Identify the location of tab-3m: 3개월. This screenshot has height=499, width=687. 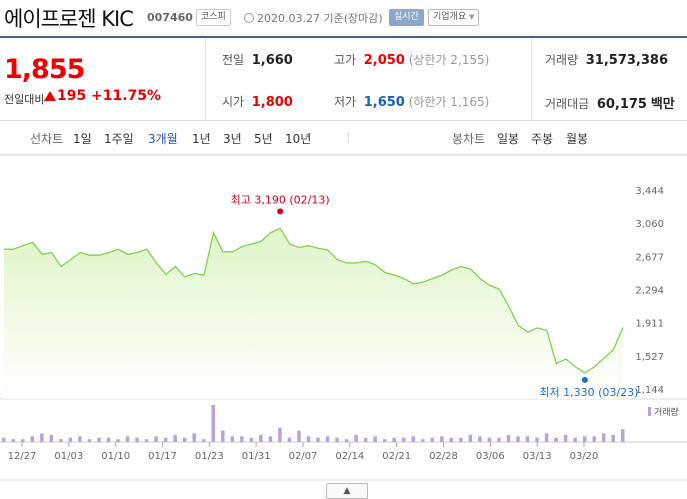
(163, 139).